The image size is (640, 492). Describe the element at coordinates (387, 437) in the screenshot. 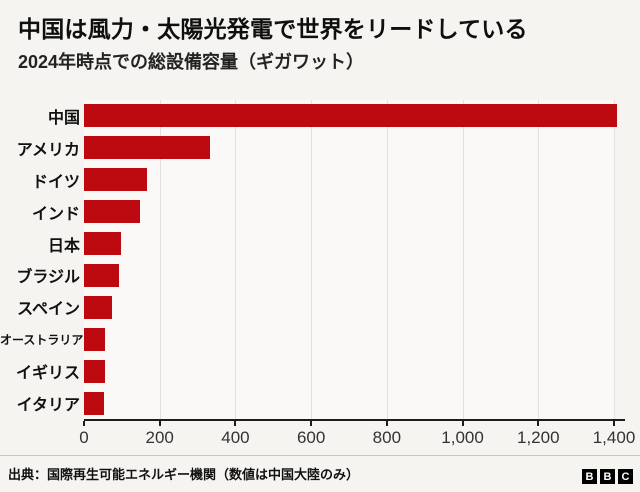

I see `axis-tick-label: 800` at that location.